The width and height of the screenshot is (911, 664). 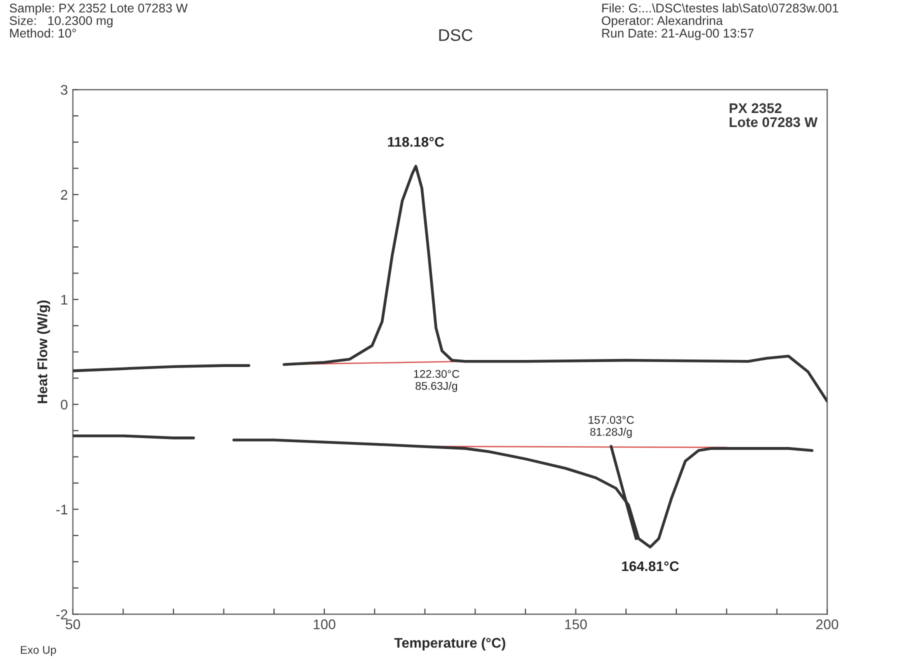 I want to click on annotation: PX 2352 Lote 07283 W, so click(x=774, y=115).